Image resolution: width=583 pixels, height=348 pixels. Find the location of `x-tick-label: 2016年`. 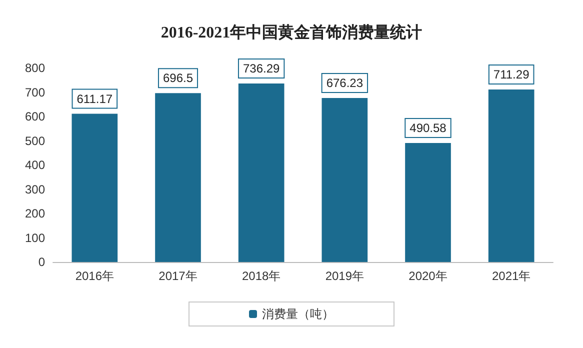

x-tick-label: 2016年 is located at coordinates (94, 276).